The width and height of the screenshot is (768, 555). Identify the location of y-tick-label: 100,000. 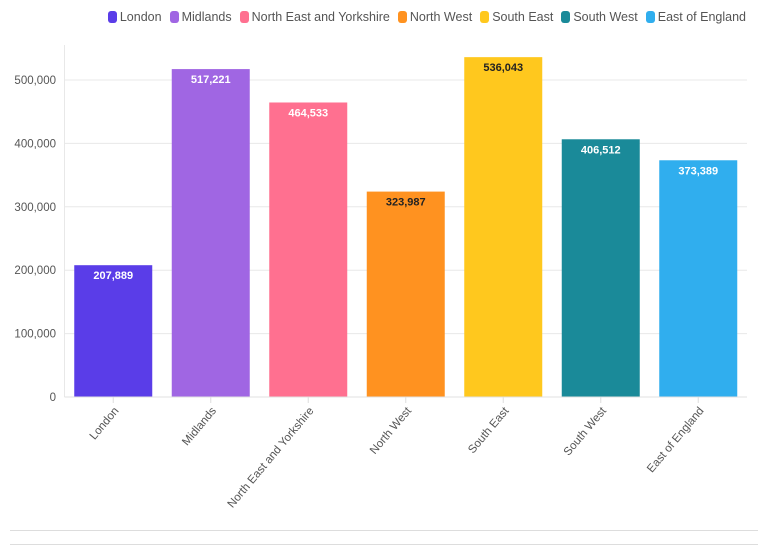
(35, 335).